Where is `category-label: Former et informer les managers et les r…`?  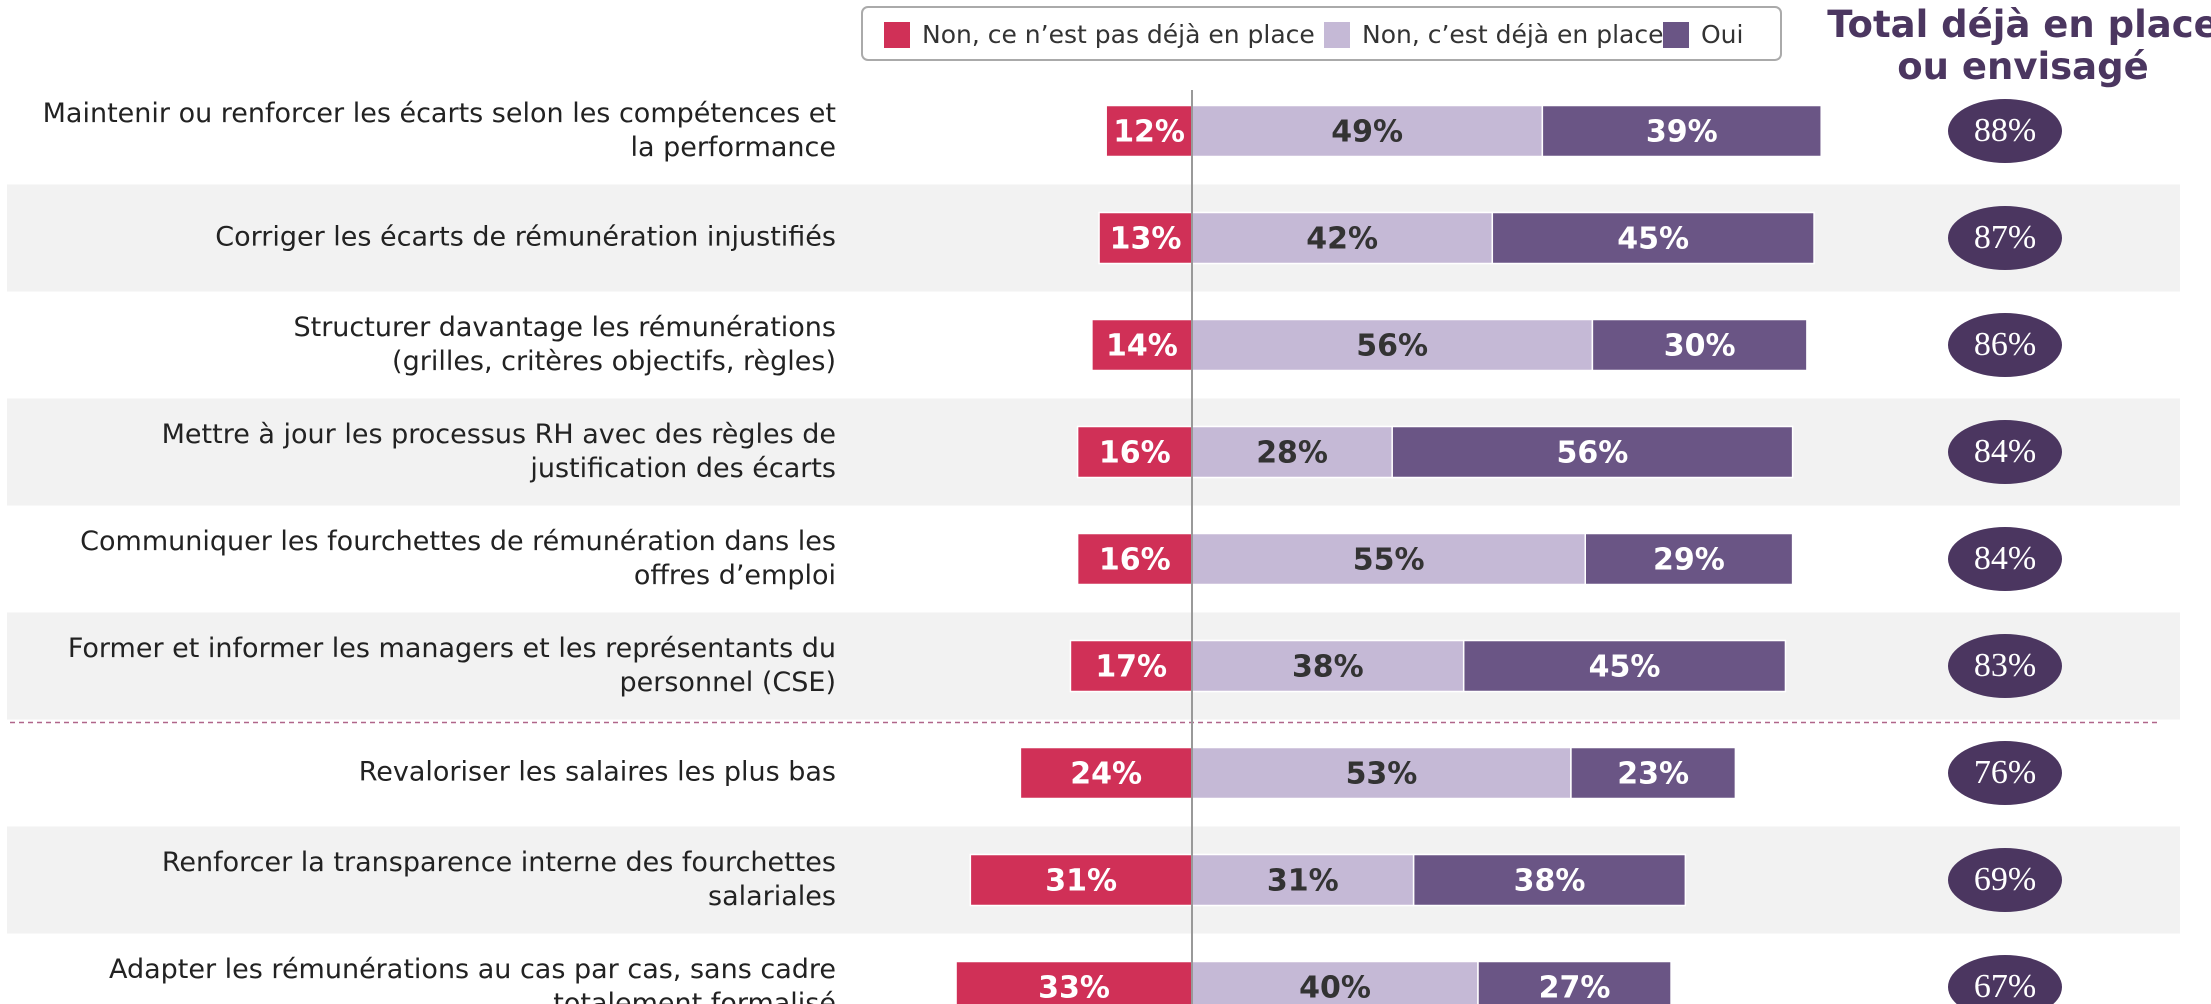
category-label: Former et informer les managers et les r… is located at coordinates (452, 665).